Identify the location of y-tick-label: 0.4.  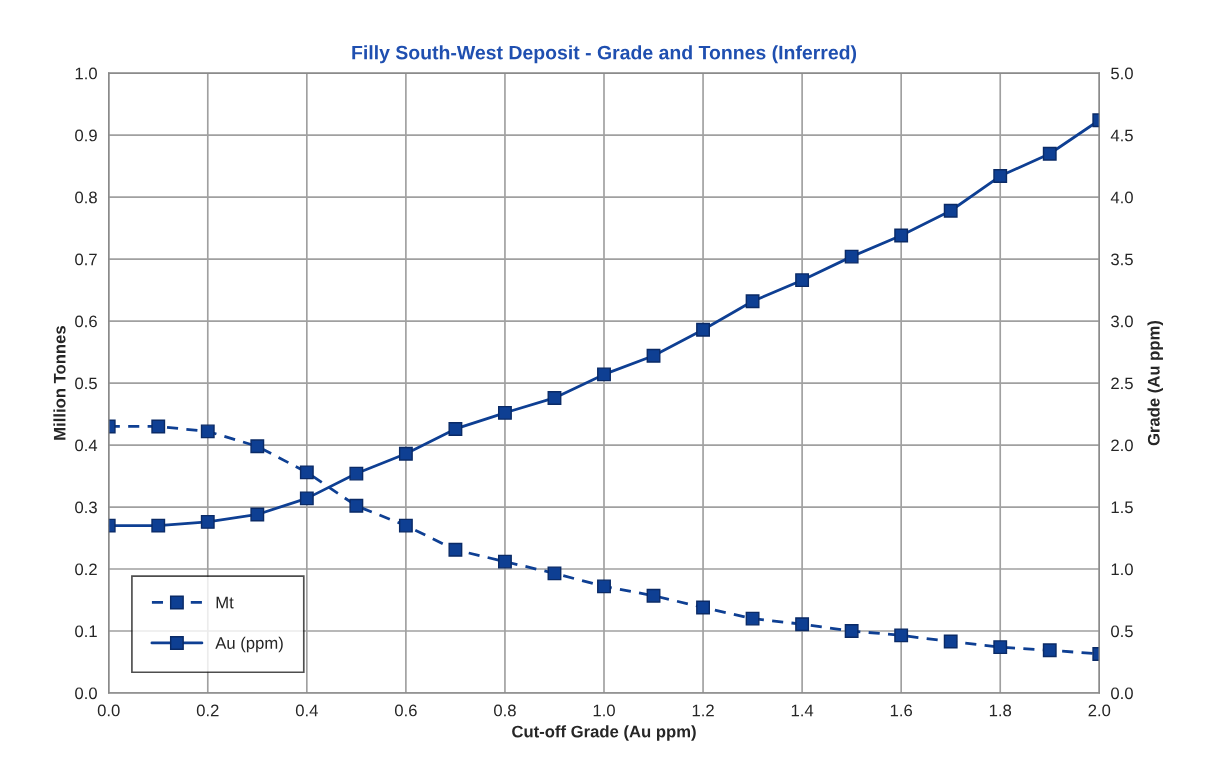
(86, 445).